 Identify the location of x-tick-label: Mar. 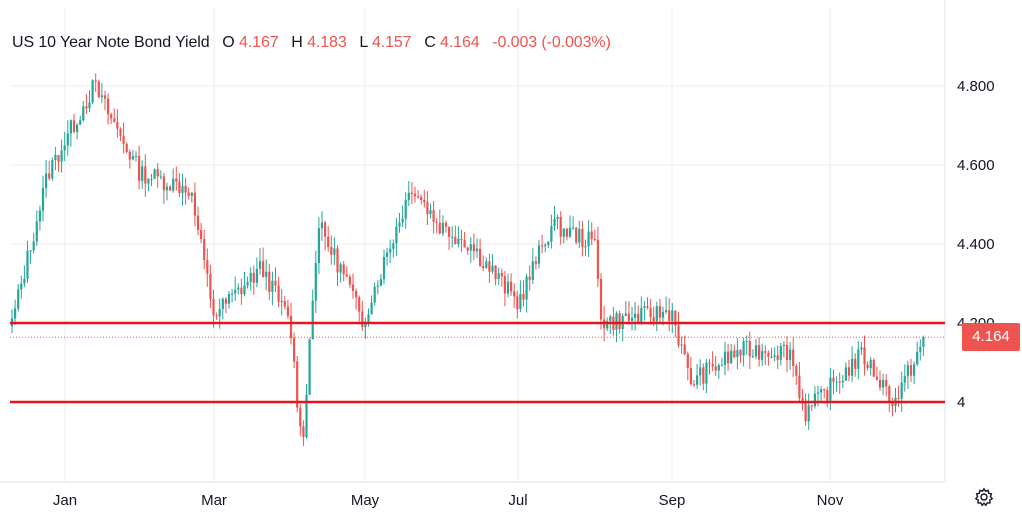
(214, 500).